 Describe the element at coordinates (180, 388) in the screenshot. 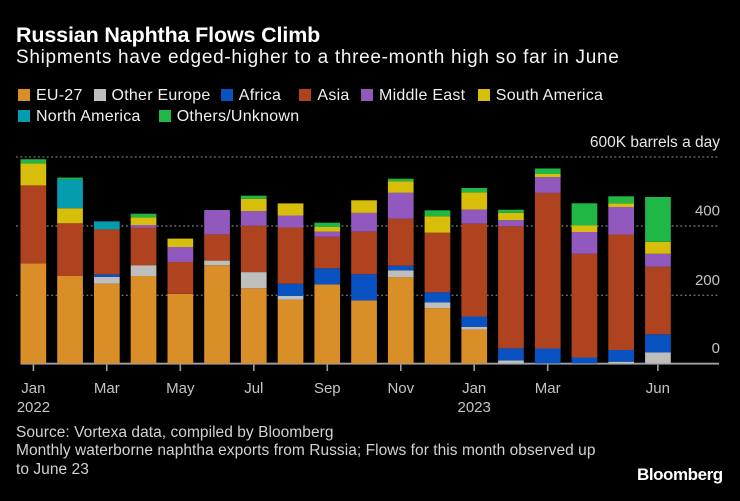

I see `svg-text: May` at that location.